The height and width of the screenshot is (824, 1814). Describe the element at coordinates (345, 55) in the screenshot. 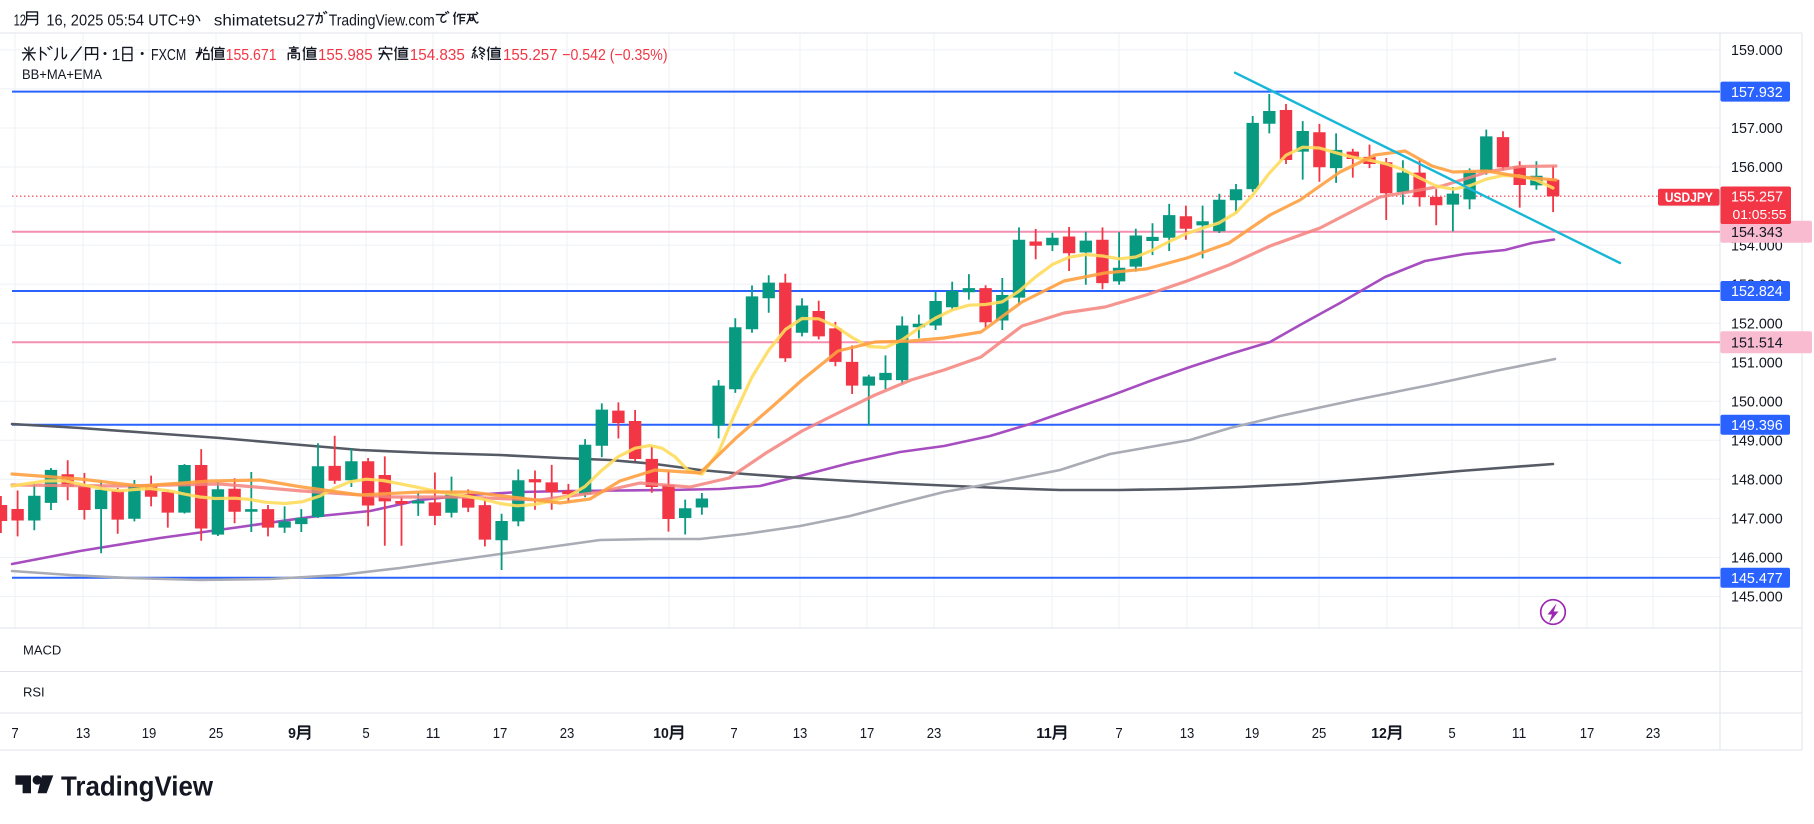

I see `svg-text: 155.985` at that location.